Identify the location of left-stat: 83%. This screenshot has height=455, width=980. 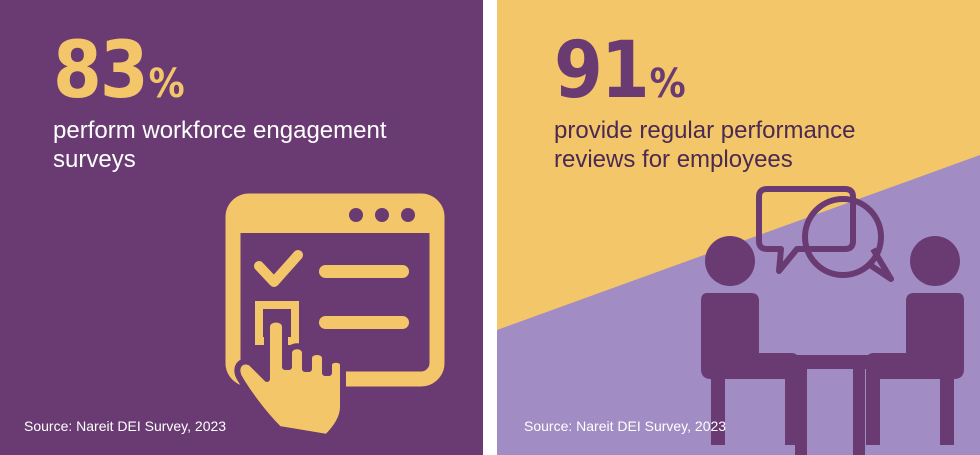
(119, 71).